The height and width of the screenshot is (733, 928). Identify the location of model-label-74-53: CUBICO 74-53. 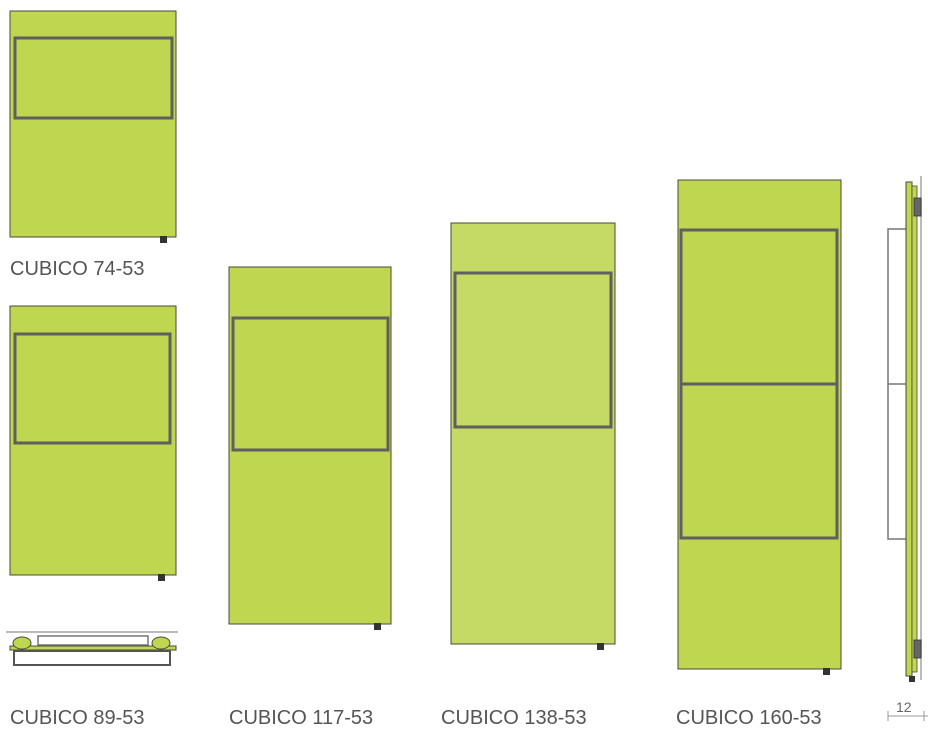
(77, 269).